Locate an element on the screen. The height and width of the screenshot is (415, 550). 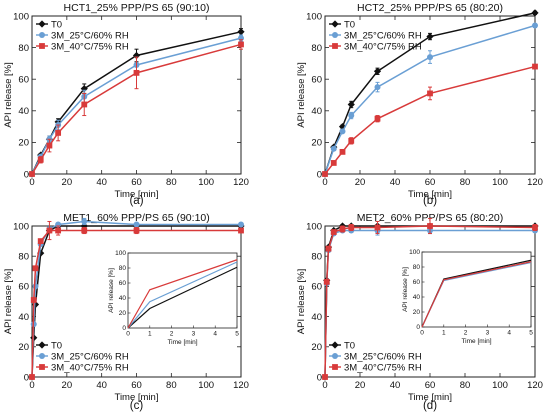
panel-3-inset-ytick-label-4: 80 is located at coordinates (417, 267).